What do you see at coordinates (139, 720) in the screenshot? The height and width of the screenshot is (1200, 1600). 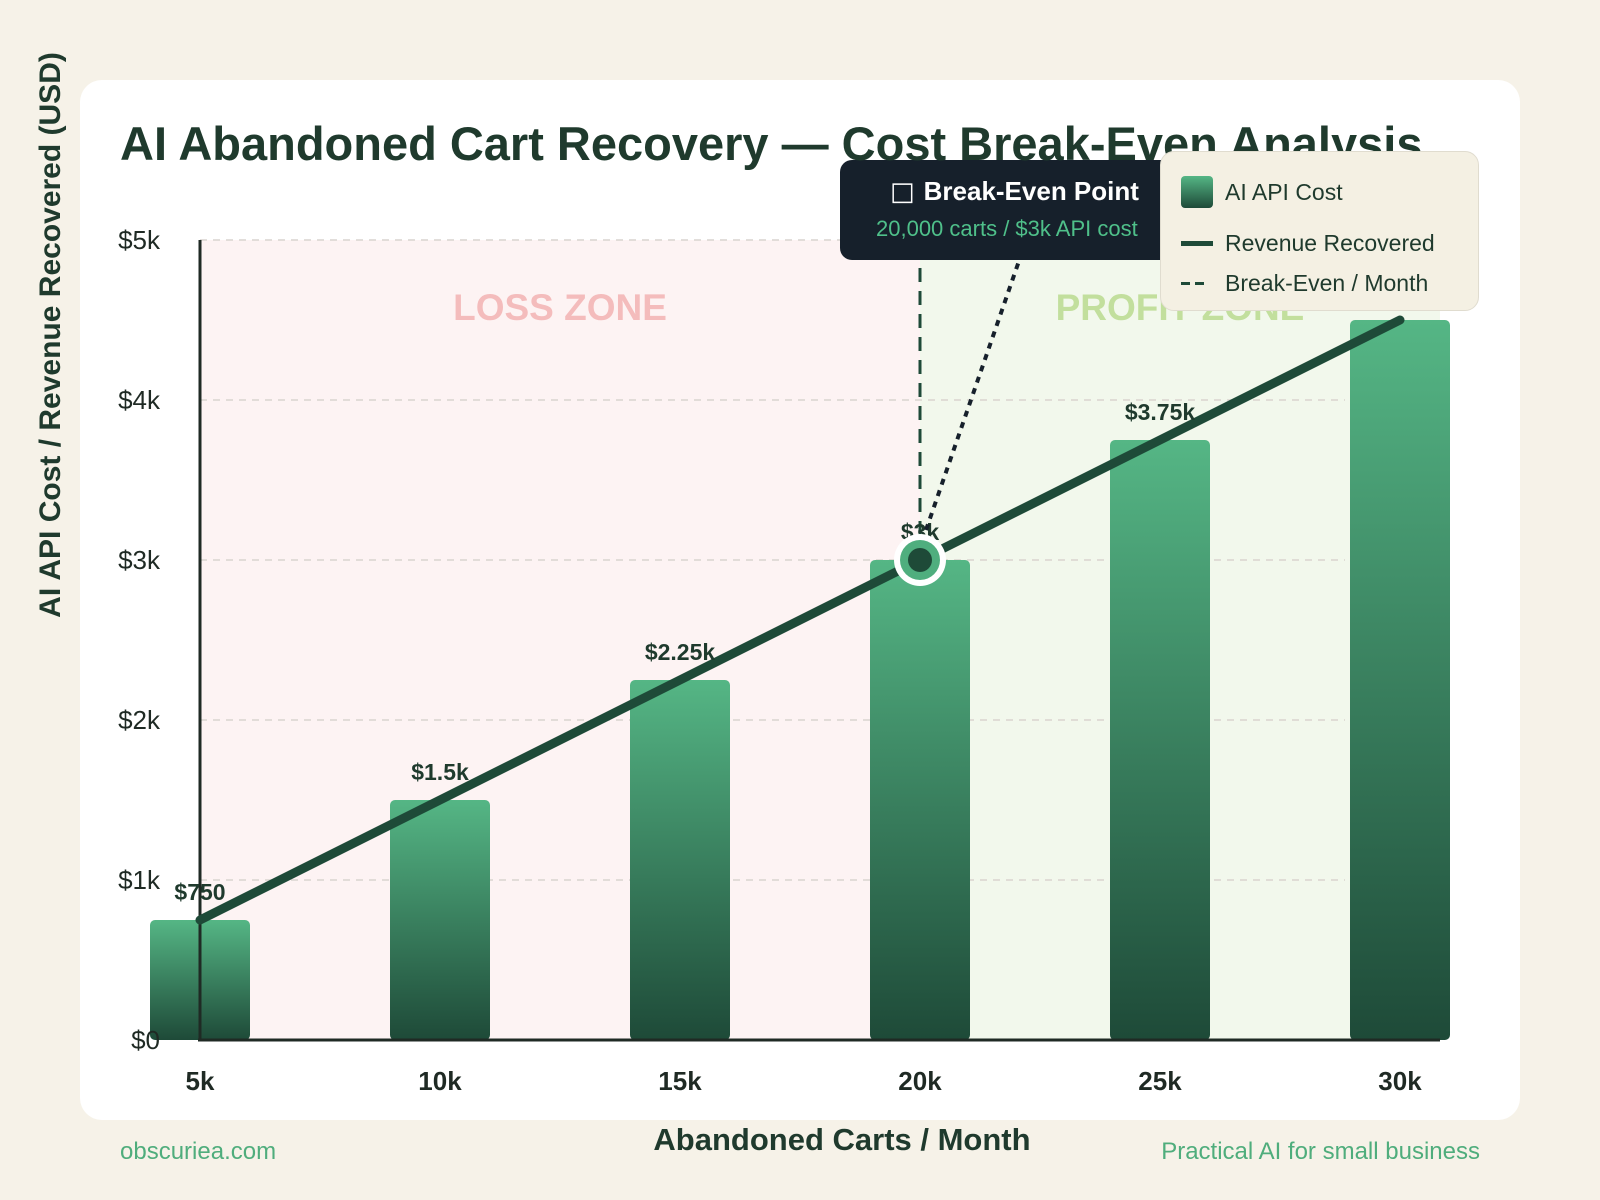 I see `y-tick-label: $2k` at bounding box center [139, 720].